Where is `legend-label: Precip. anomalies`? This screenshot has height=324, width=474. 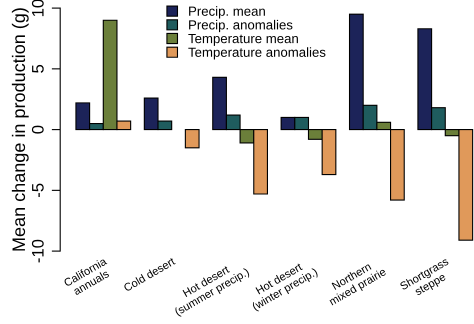 legend-label: Precip. anomalies is located at coordinates (240, 26).